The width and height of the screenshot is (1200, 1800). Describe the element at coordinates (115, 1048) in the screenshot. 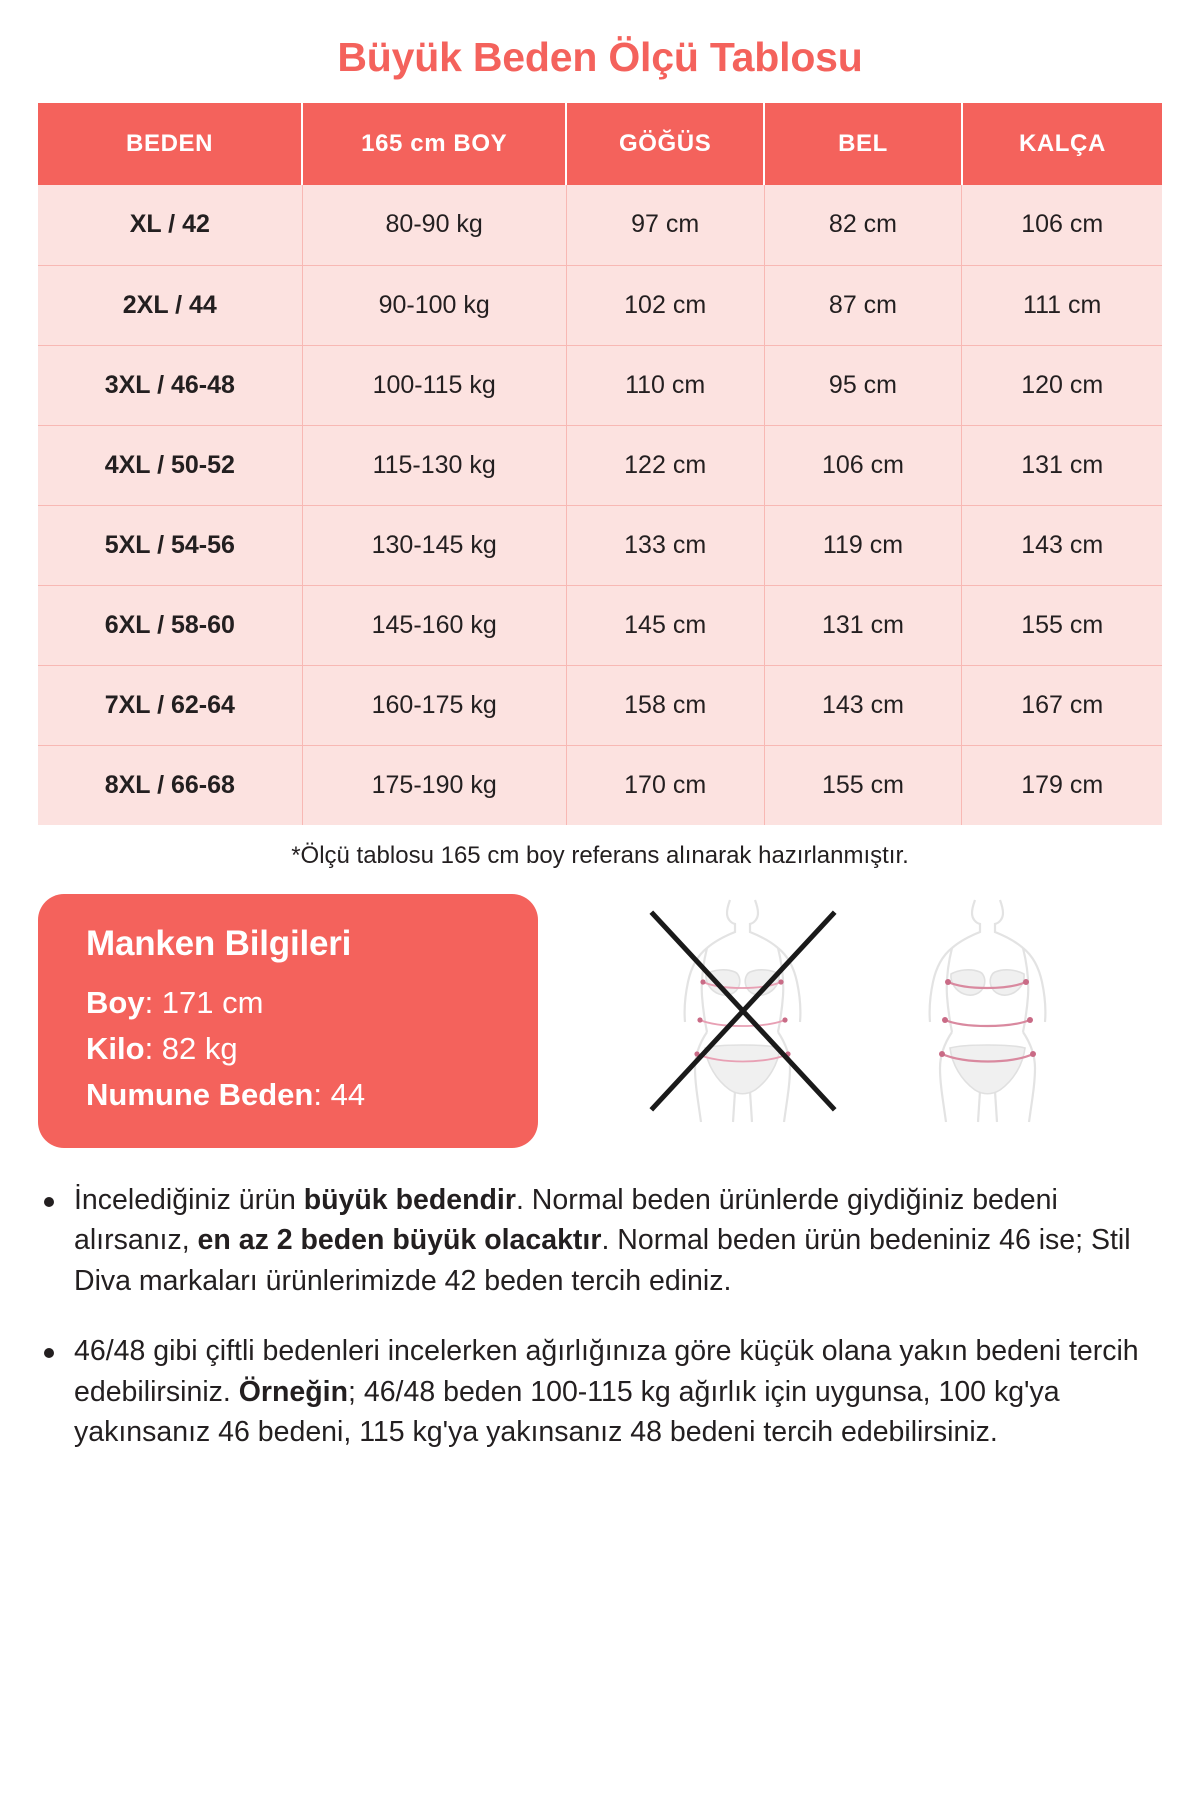

I see `model-weight-label: Kilo` at that location.